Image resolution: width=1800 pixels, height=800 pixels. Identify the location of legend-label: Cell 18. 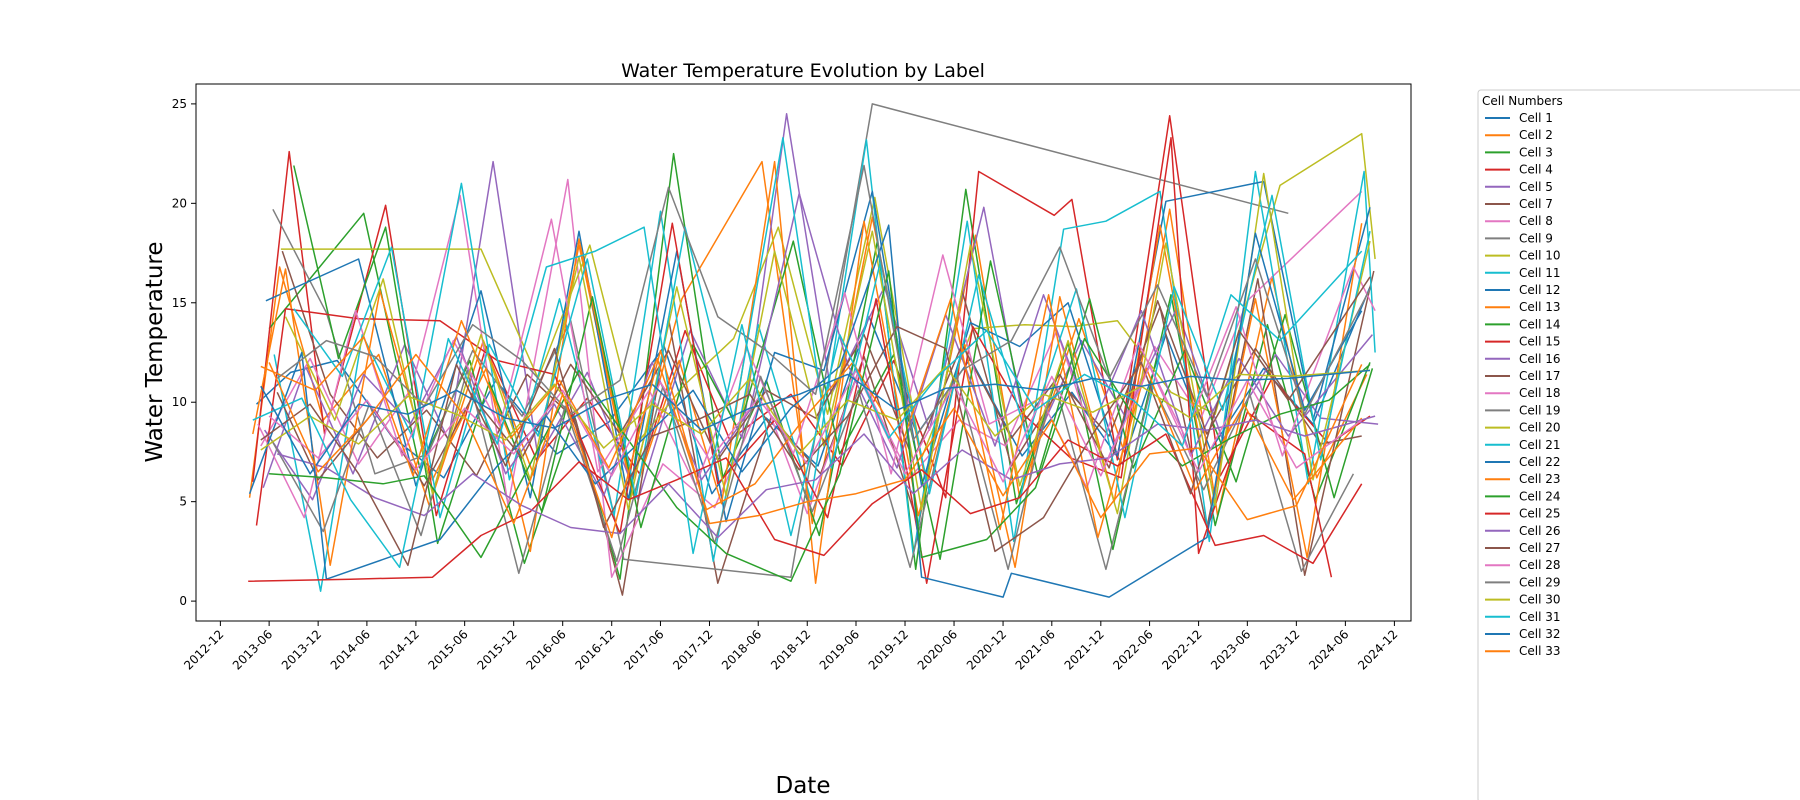
(1540, 393).